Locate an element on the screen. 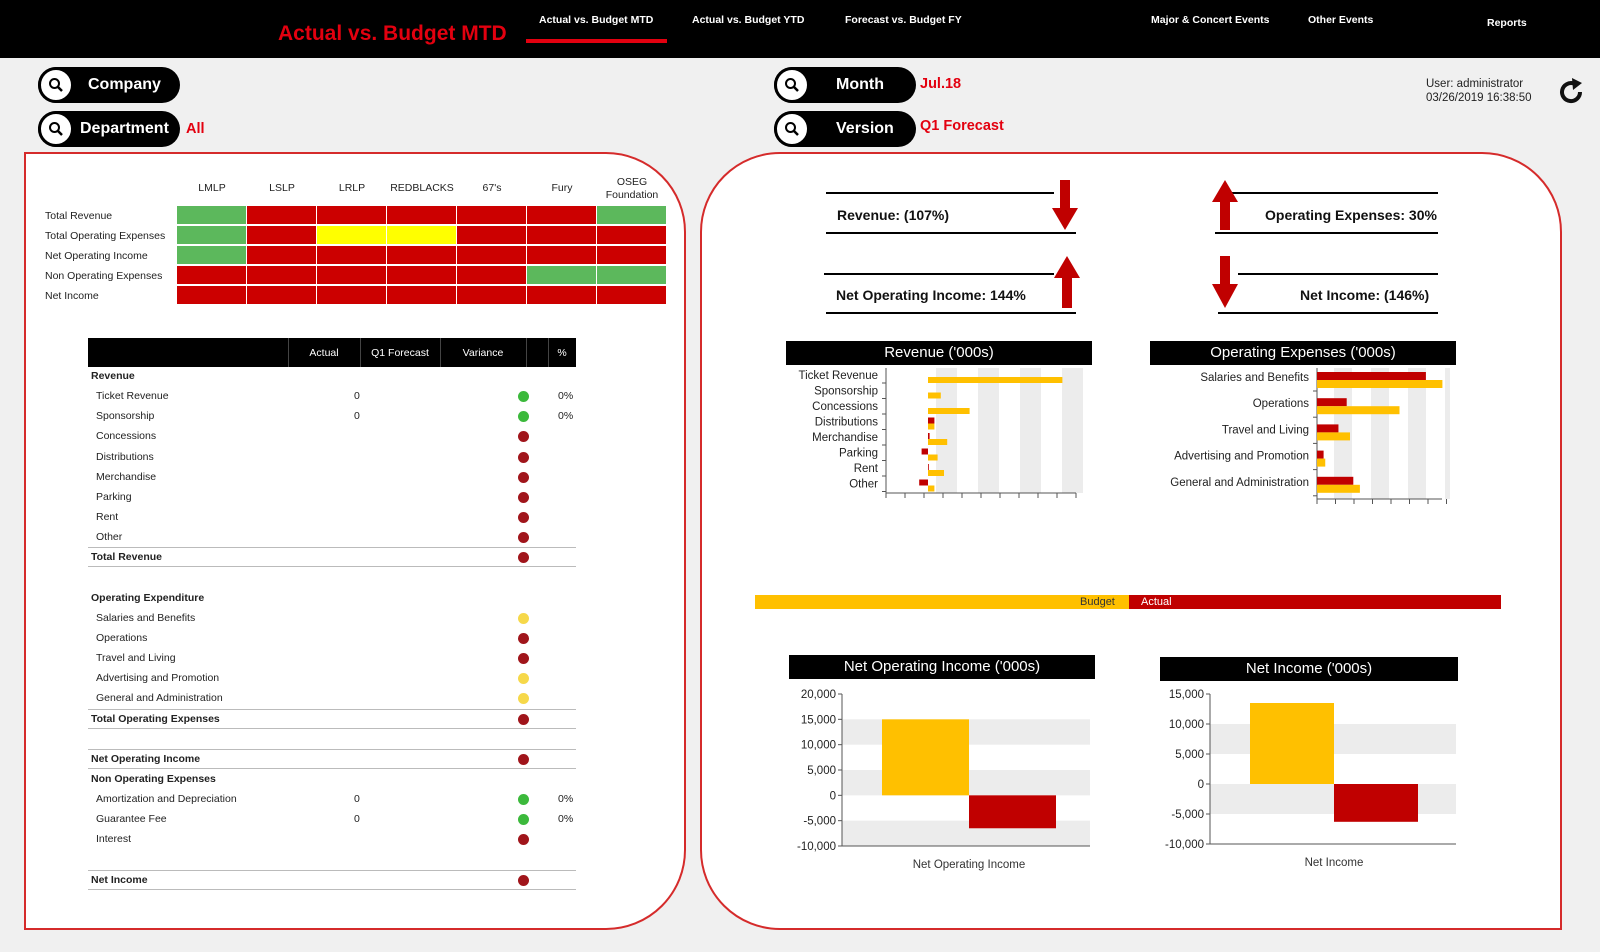  department-selector: Department is located at coordinates (109, 129).